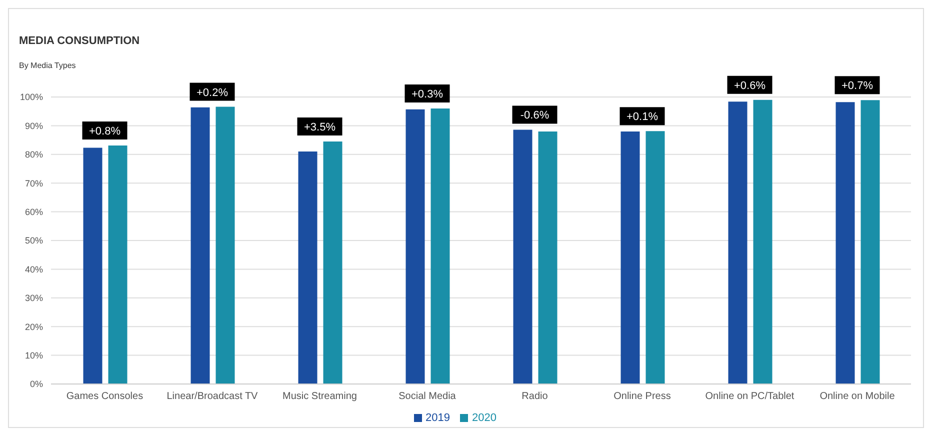 The height and width of the screenshot is (433, 936). I want to click on annotation: +0.2%, so click(212, 92).